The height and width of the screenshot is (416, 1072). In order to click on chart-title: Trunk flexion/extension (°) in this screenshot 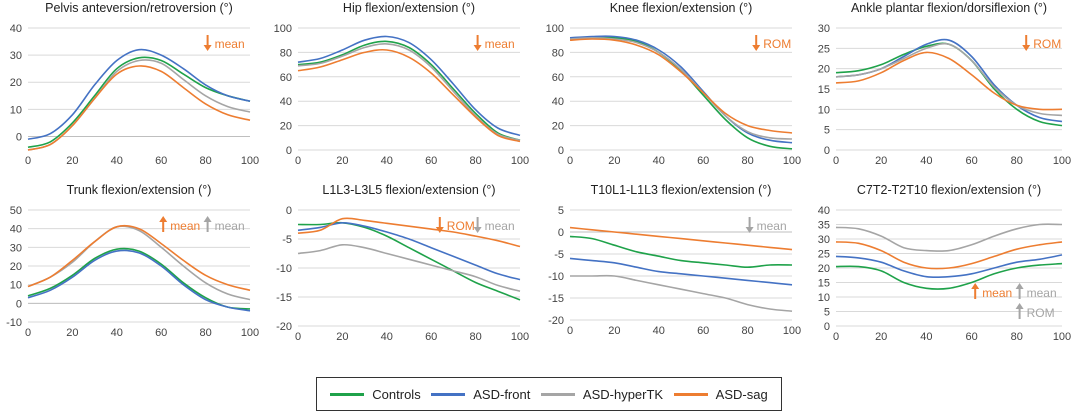, I will do `click(139, 190)`.